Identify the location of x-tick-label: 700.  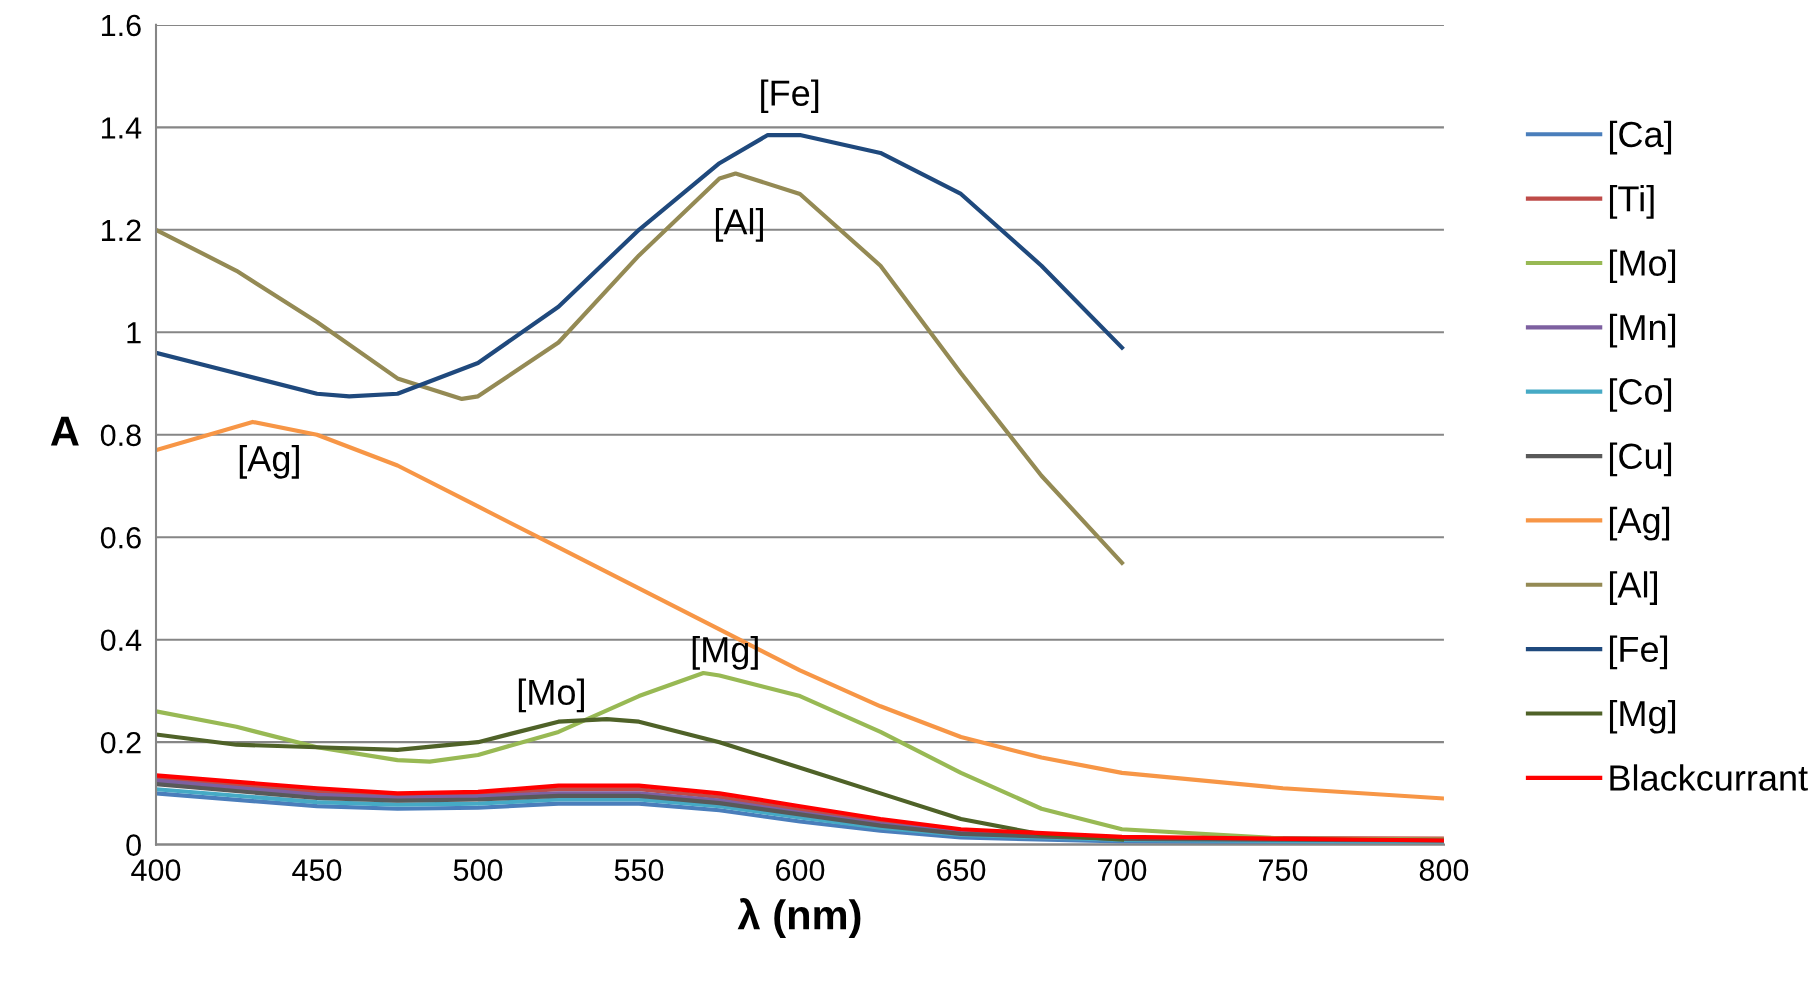
(1122, 870).